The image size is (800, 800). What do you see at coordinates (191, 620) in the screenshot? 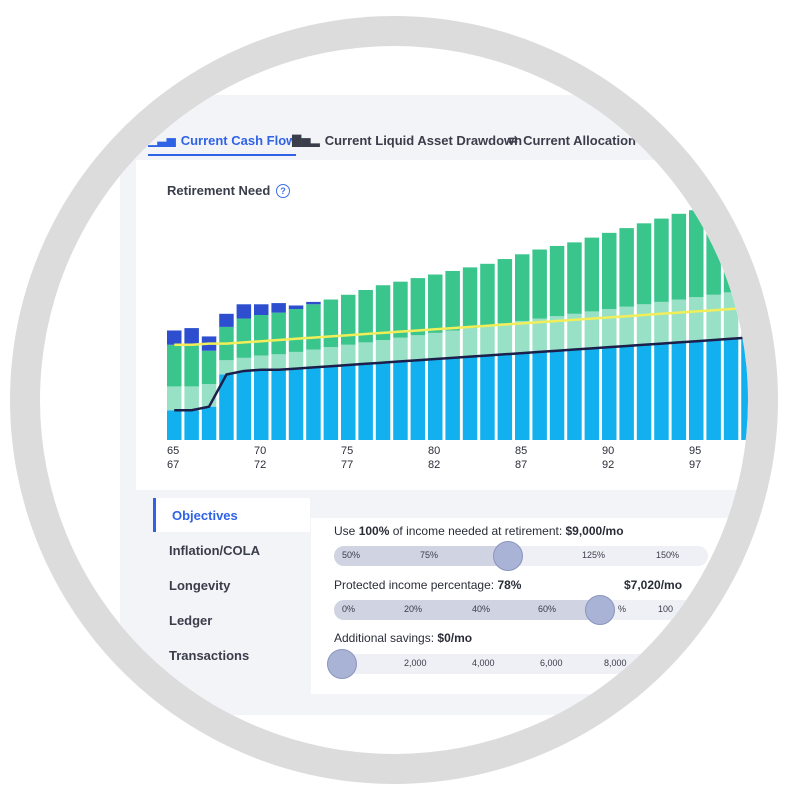
I see `nav-label: Ledger` at bounding box center [191, 620].